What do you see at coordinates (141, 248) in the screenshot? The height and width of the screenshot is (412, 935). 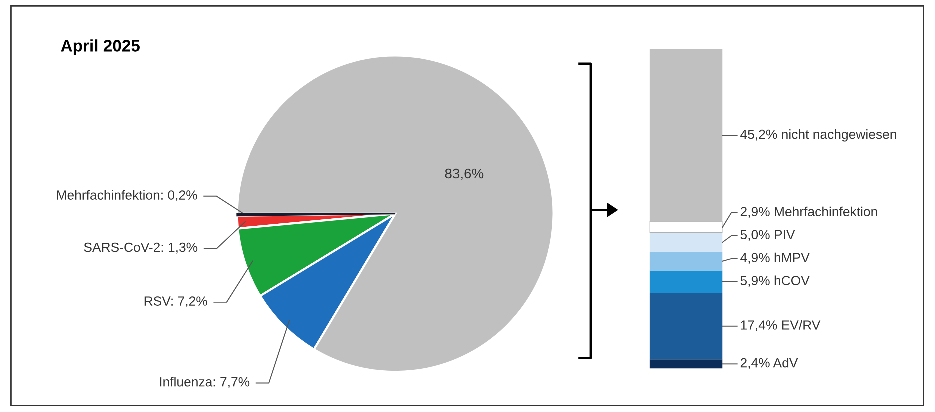 I see `slice-label: SARS-CoV-2: 1,3%` at bounding box center [141, 248].